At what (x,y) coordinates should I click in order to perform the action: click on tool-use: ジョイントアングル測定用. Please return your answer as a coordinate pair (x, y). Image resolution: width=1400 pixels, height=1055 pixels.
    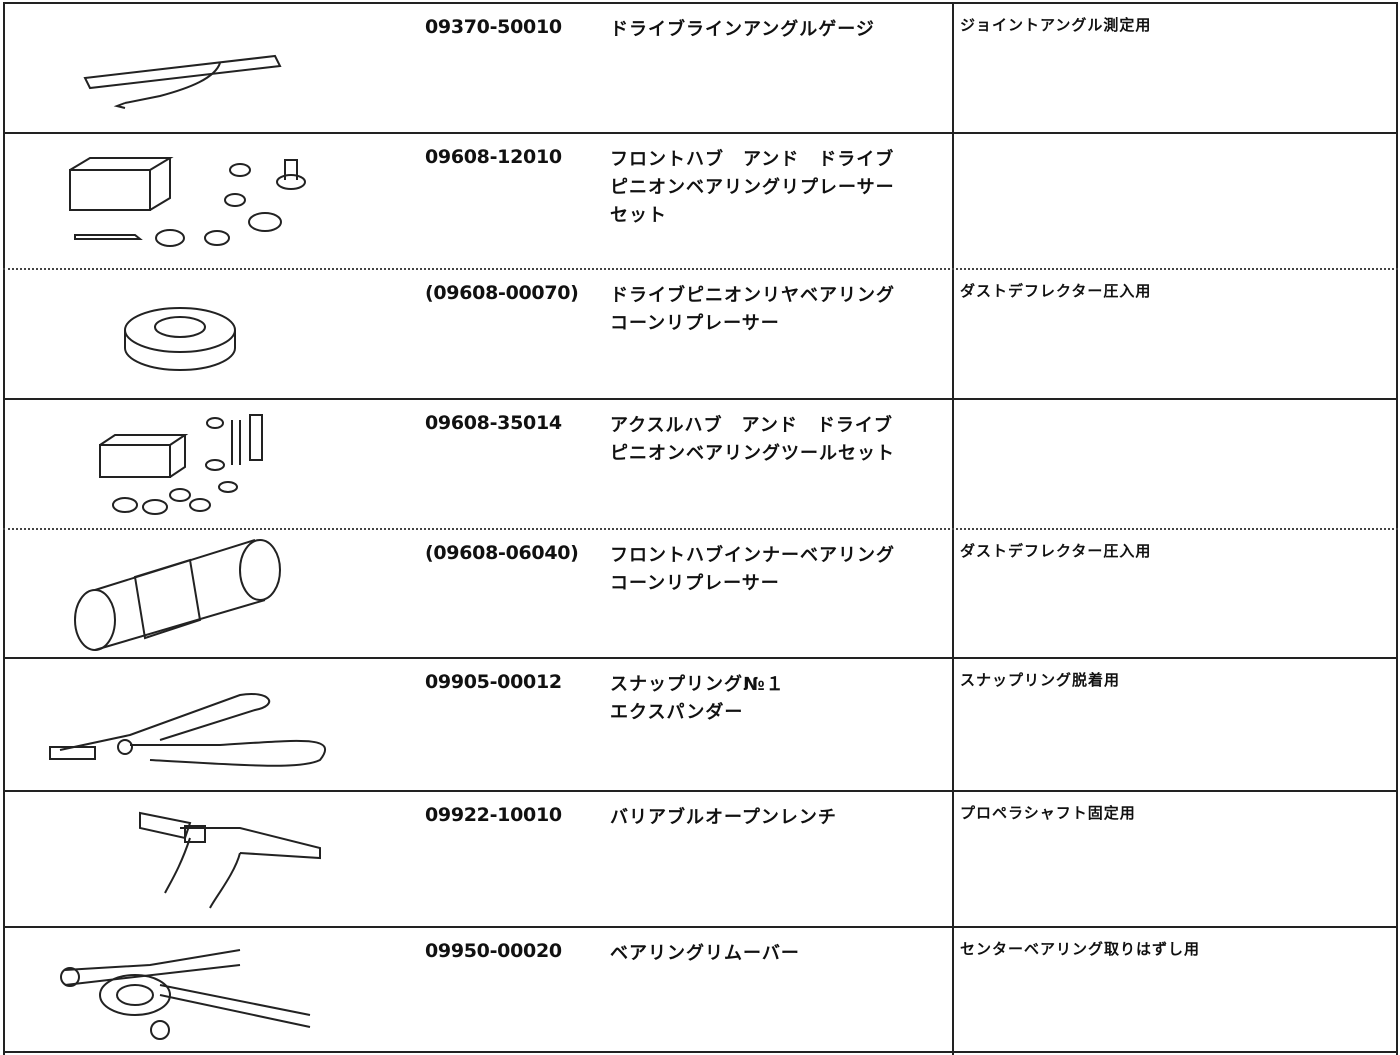
    Looking at the image, I should click on (1056, 25).